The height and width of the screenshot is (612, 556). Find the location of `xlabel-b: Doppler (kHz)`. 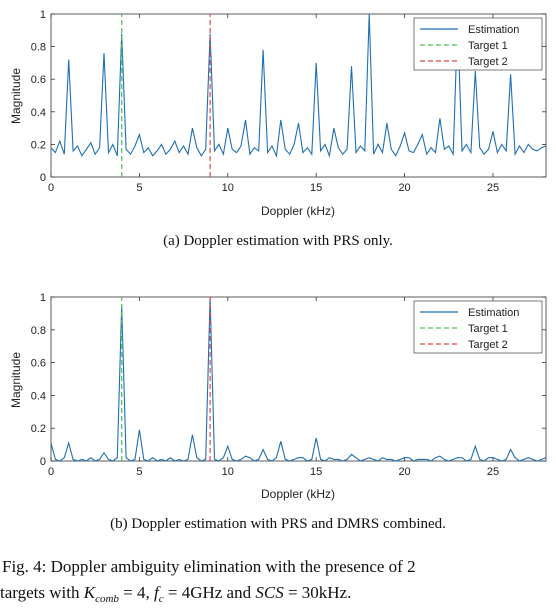

xlabel-b: Doppler (kHz) is located at coordinates (298, 494).